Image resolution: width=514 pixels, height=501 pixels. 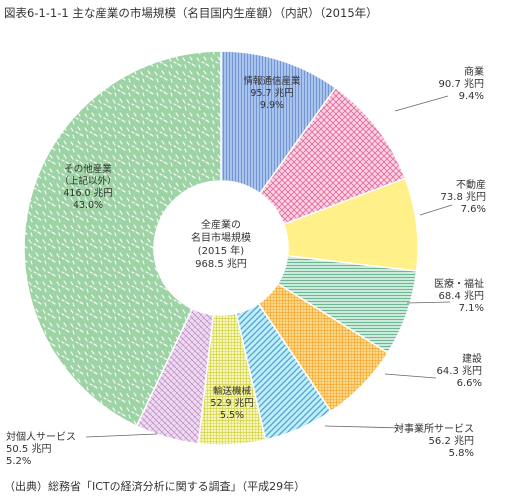 What do you see at coordinates (461, 83) in the screenshot?
I see `slice-label-商業: 商業 90.7 兆円 9.4%` at bounding box center [461, 83].